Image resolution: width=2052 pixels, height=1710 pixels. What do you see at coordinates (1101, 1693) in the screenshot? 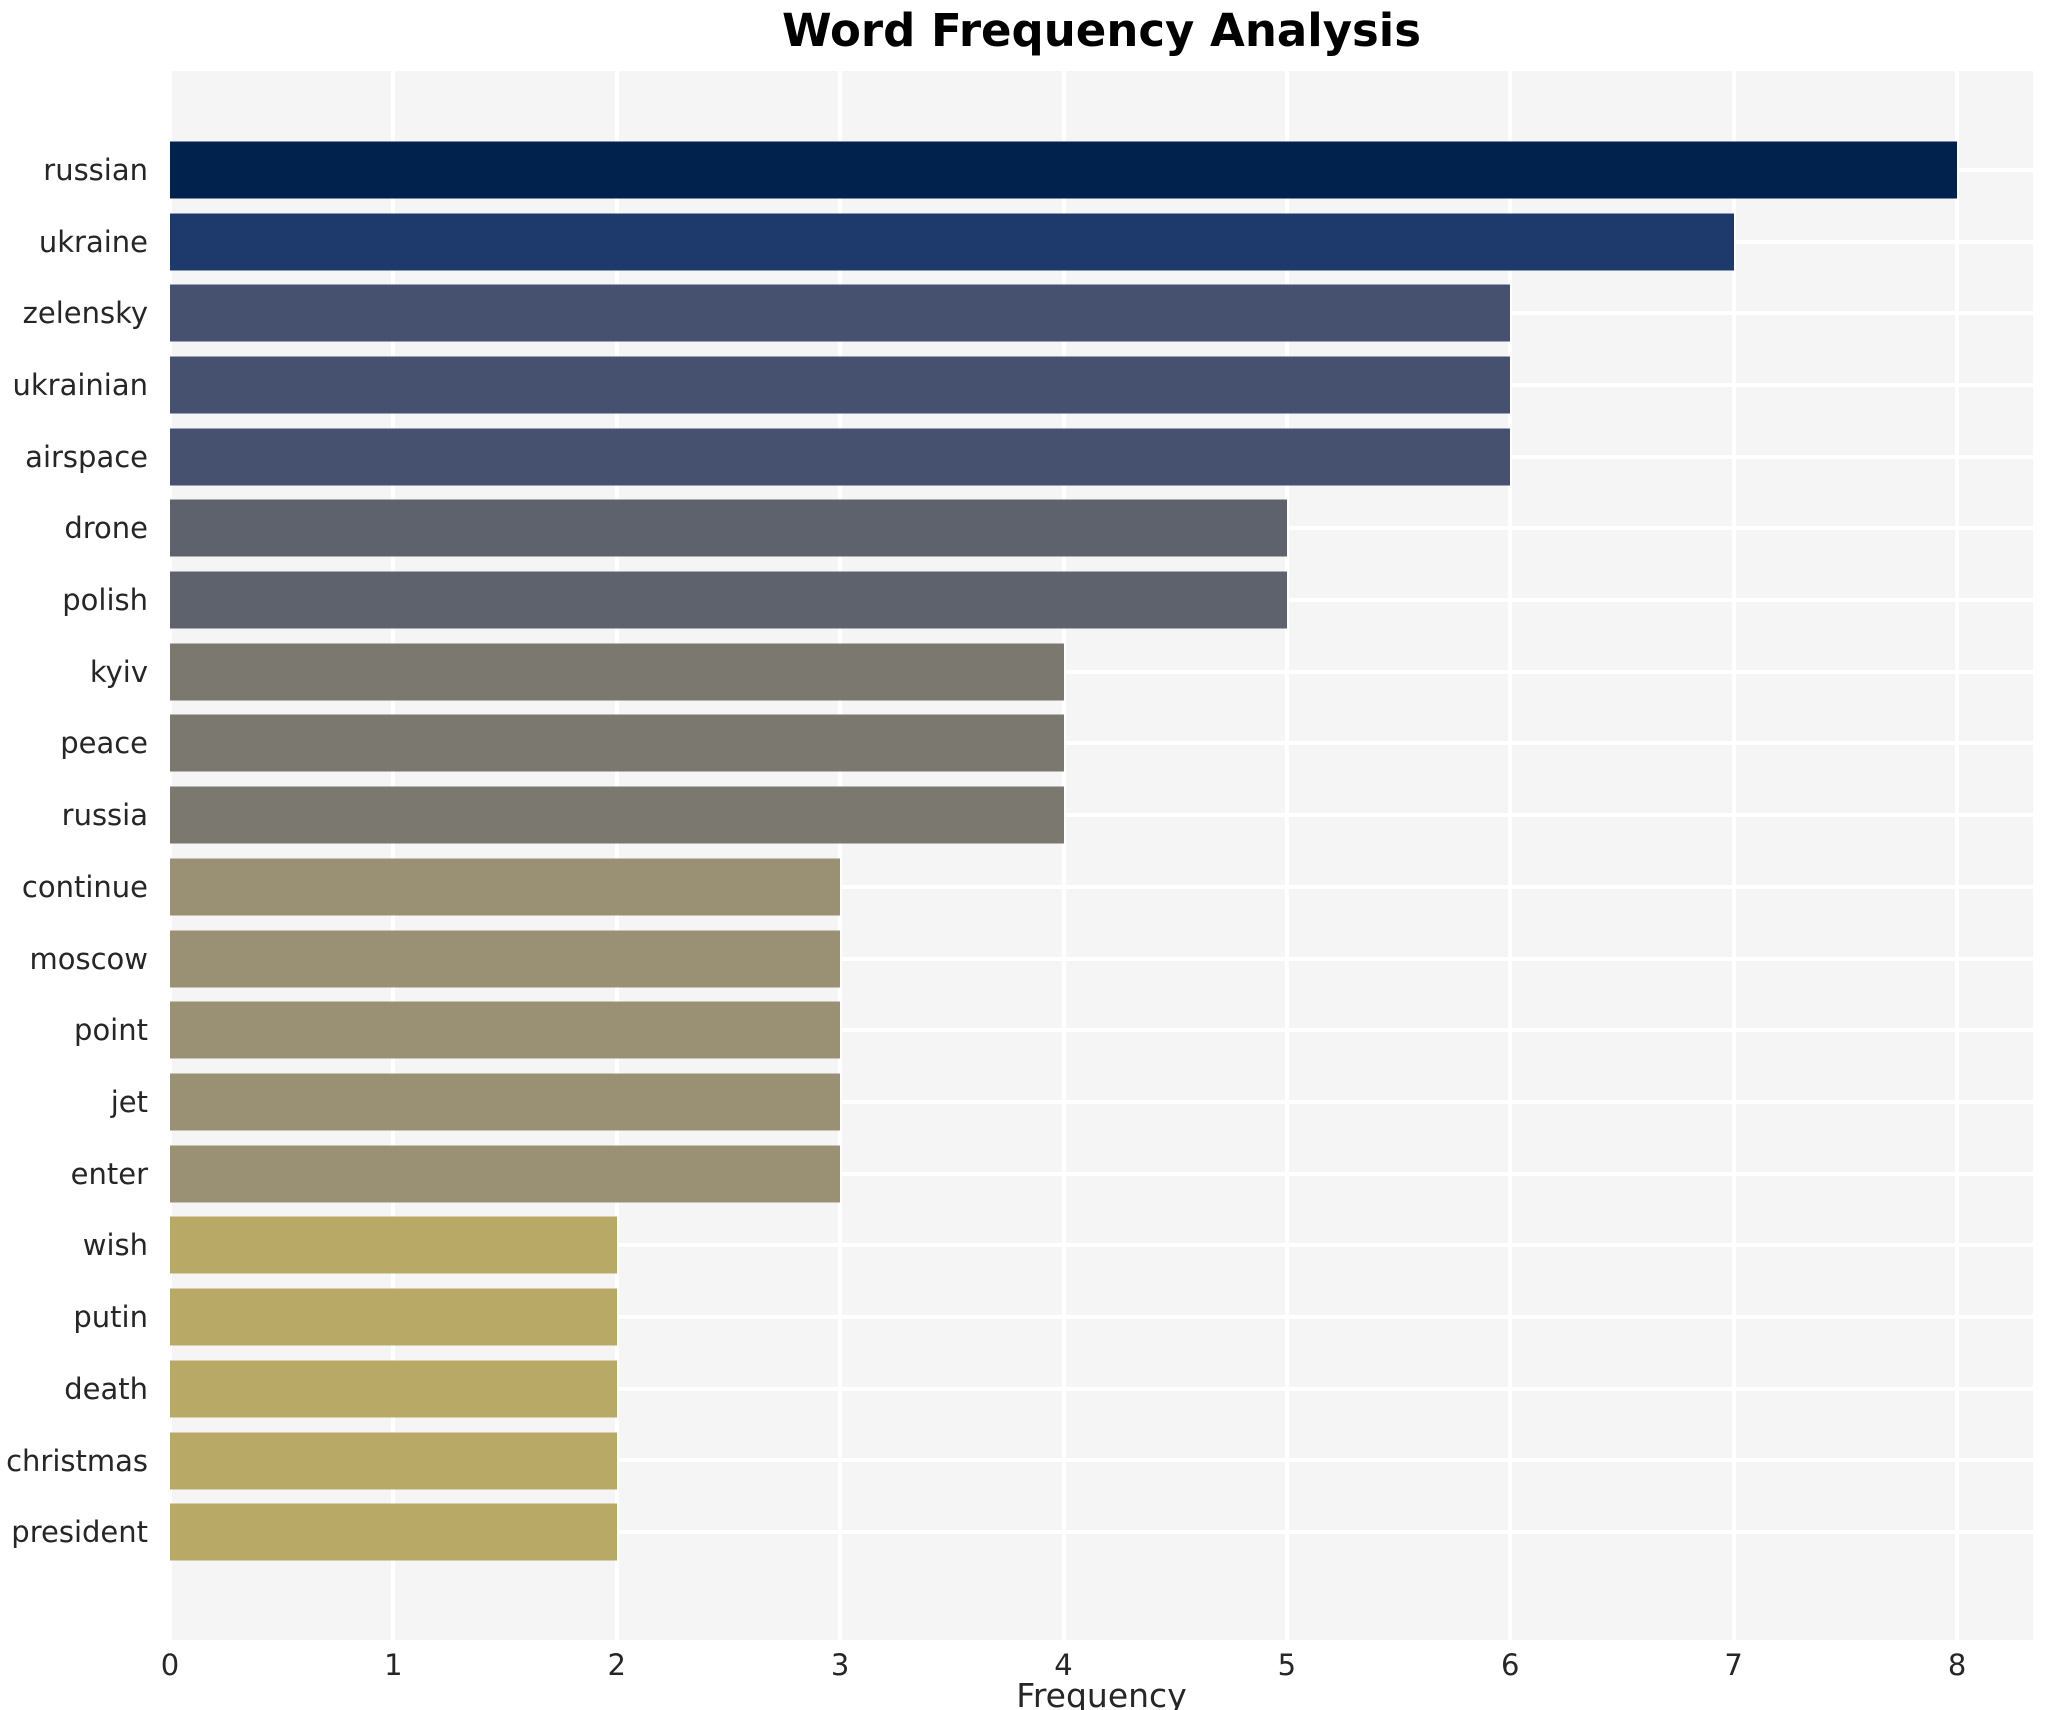
I see `x-axis-title: Frequency` at bounding box center [1101, 1693].